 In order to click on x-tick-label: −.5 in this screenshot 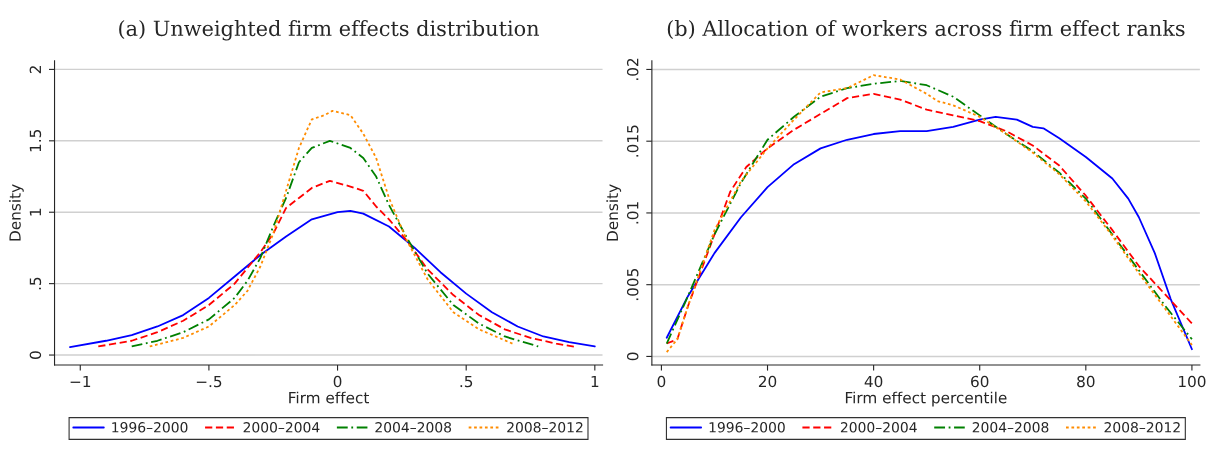, I will do `click(209, 381)`.